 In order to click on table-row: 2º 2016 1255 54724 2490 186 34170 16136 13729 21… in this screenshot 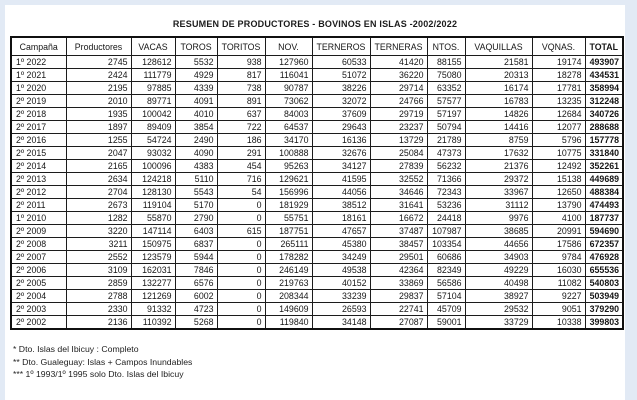, I will do `click(317, 140)`.